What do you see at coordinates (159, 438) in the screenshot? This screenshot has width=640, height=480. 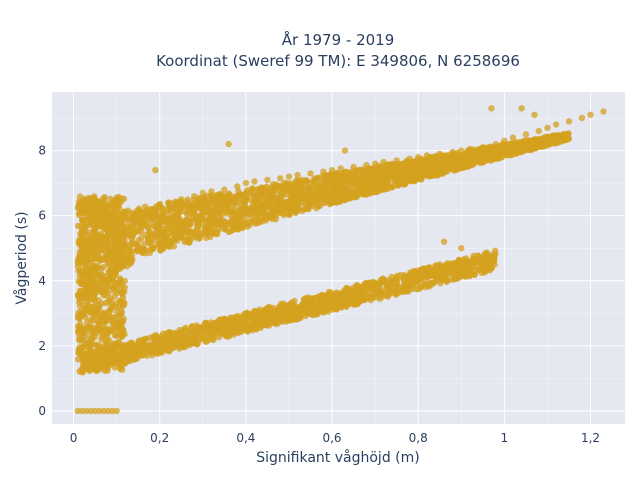 I see `x-tick-label: 0,2` at bounding box center [159, 438].